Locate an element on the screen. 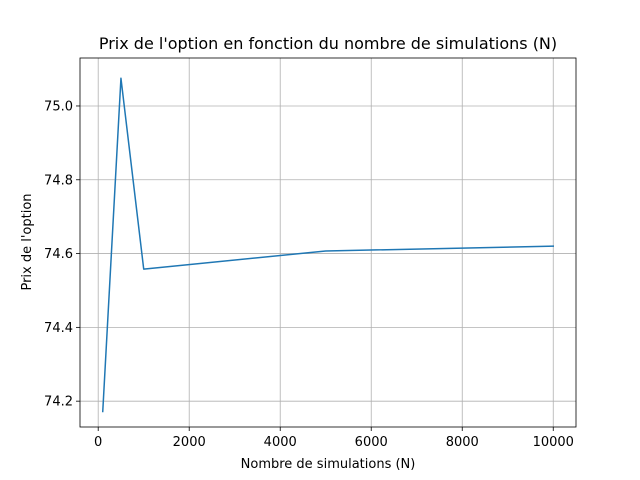  y-tick-label: 75.0 is located at coordinates (58, 106).